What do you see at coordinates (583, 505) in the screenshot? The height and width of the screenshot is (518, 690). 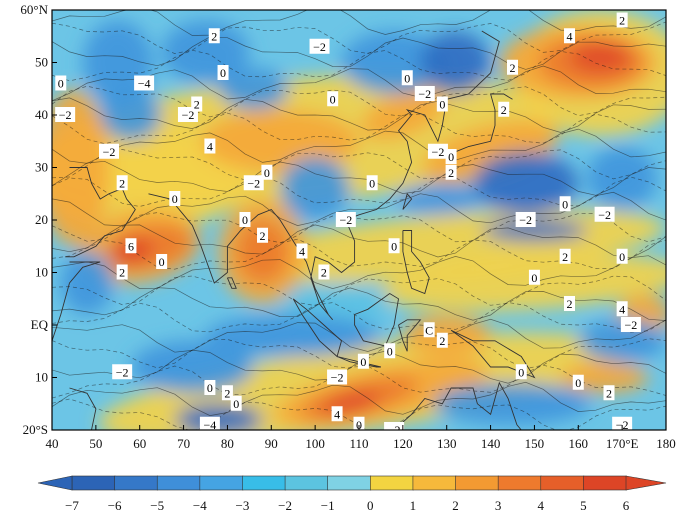 I see `colorbar-label: 5` at bounding box center [583, 505].